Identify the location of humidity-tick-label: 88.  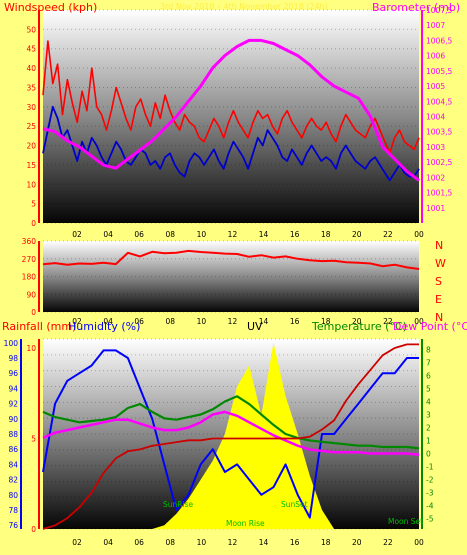
(13, 434).